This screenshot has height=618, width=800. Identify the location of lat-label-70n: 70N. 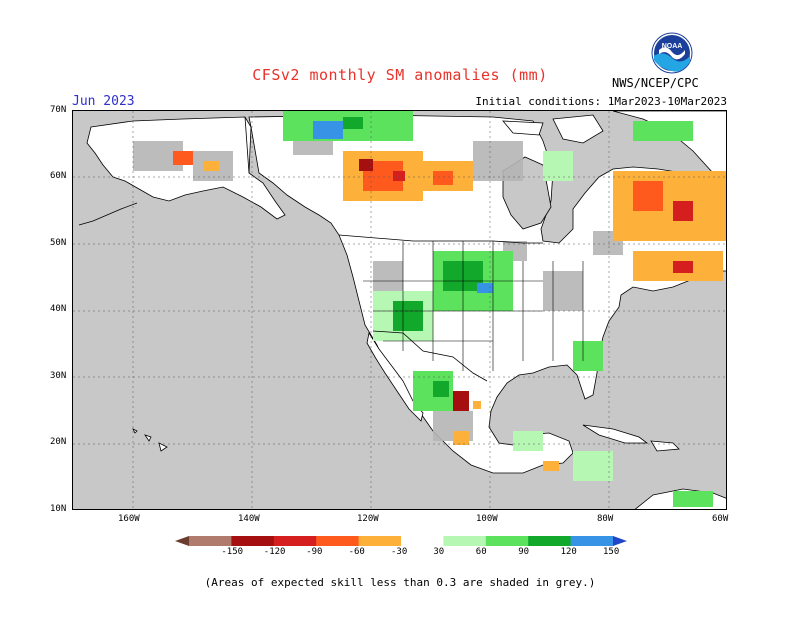
(58, 110).